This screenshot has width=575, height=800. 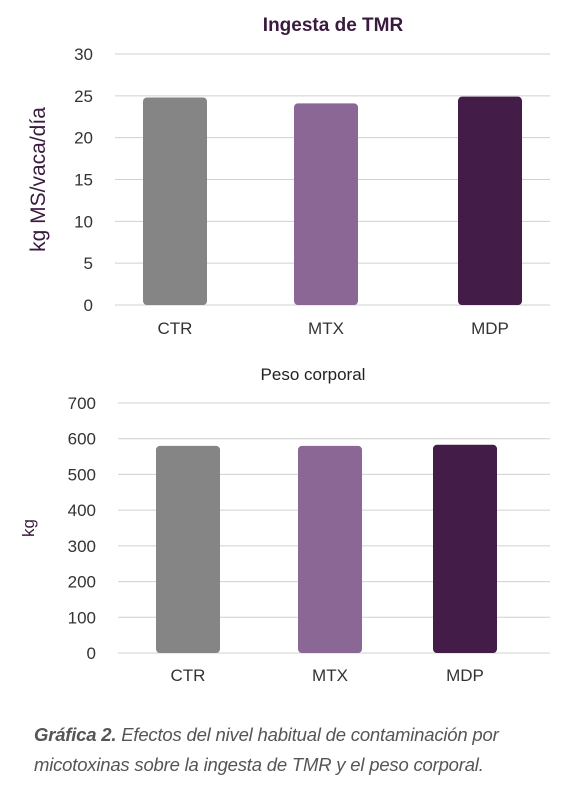 What do you see at coordinates (82, 439) in the screenshot?
I see `y-tick-label: 600` at bounding box center [82, 439].